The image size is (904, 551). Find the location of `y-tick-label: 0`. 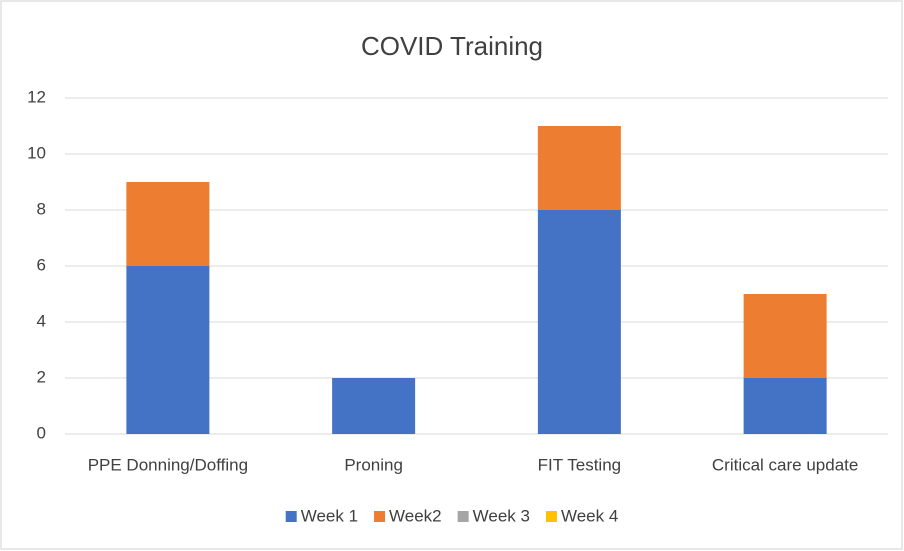

y-tick-label: 0 is located at coordinates (41, 432).